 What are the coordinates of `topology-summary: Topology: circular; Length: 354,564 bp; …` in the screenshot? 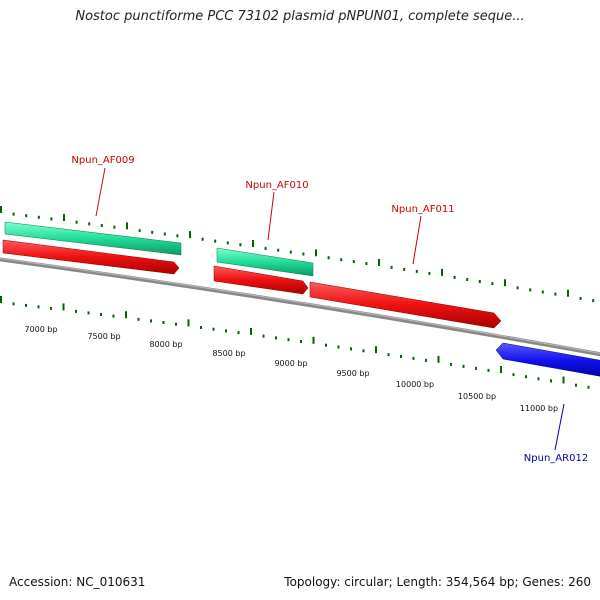 It's located at (437, 582).